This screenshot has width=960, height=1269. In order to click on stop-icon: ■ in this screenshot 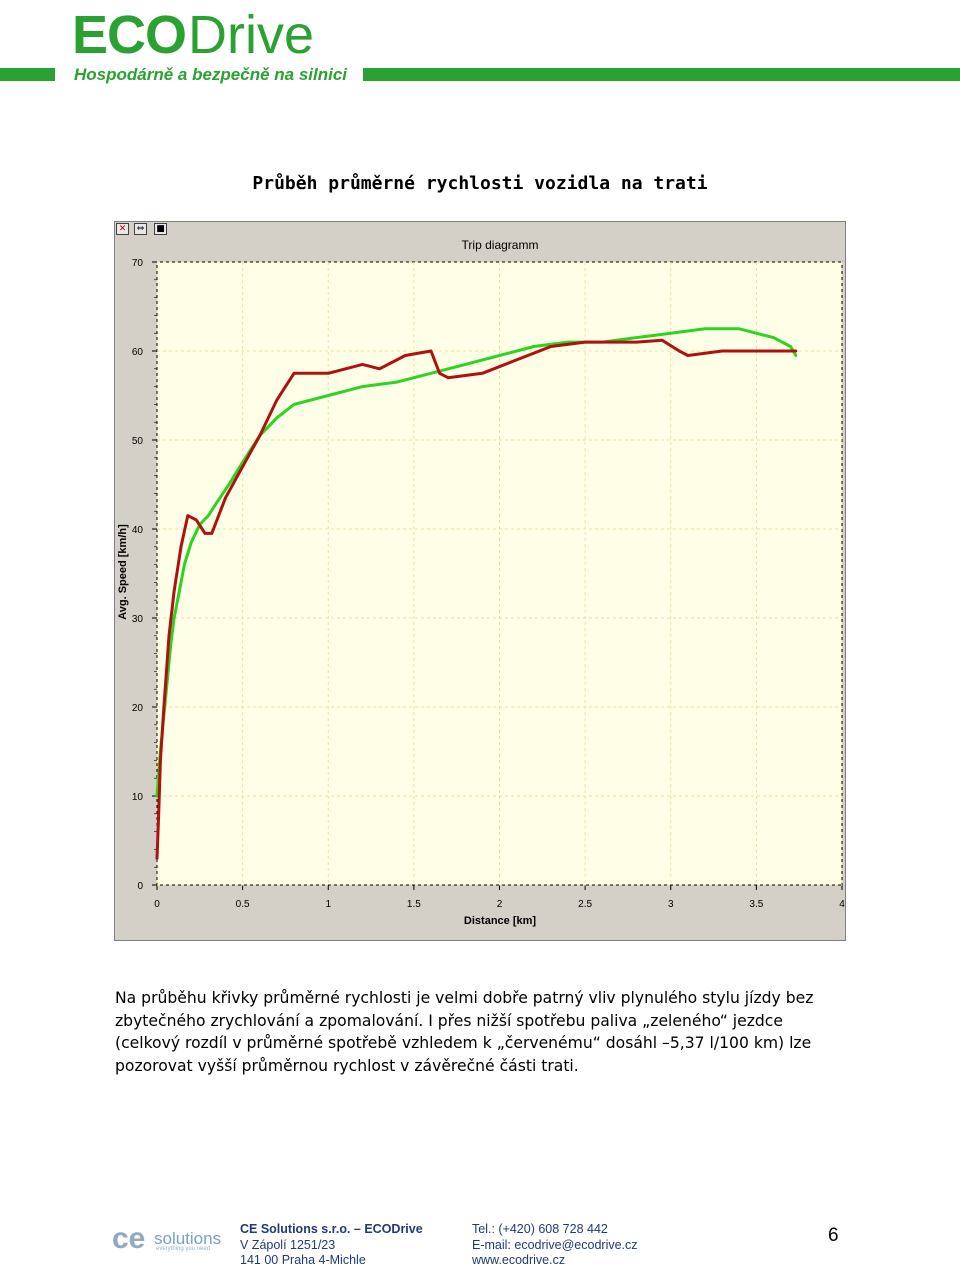, I will do `click(160, 229)`.